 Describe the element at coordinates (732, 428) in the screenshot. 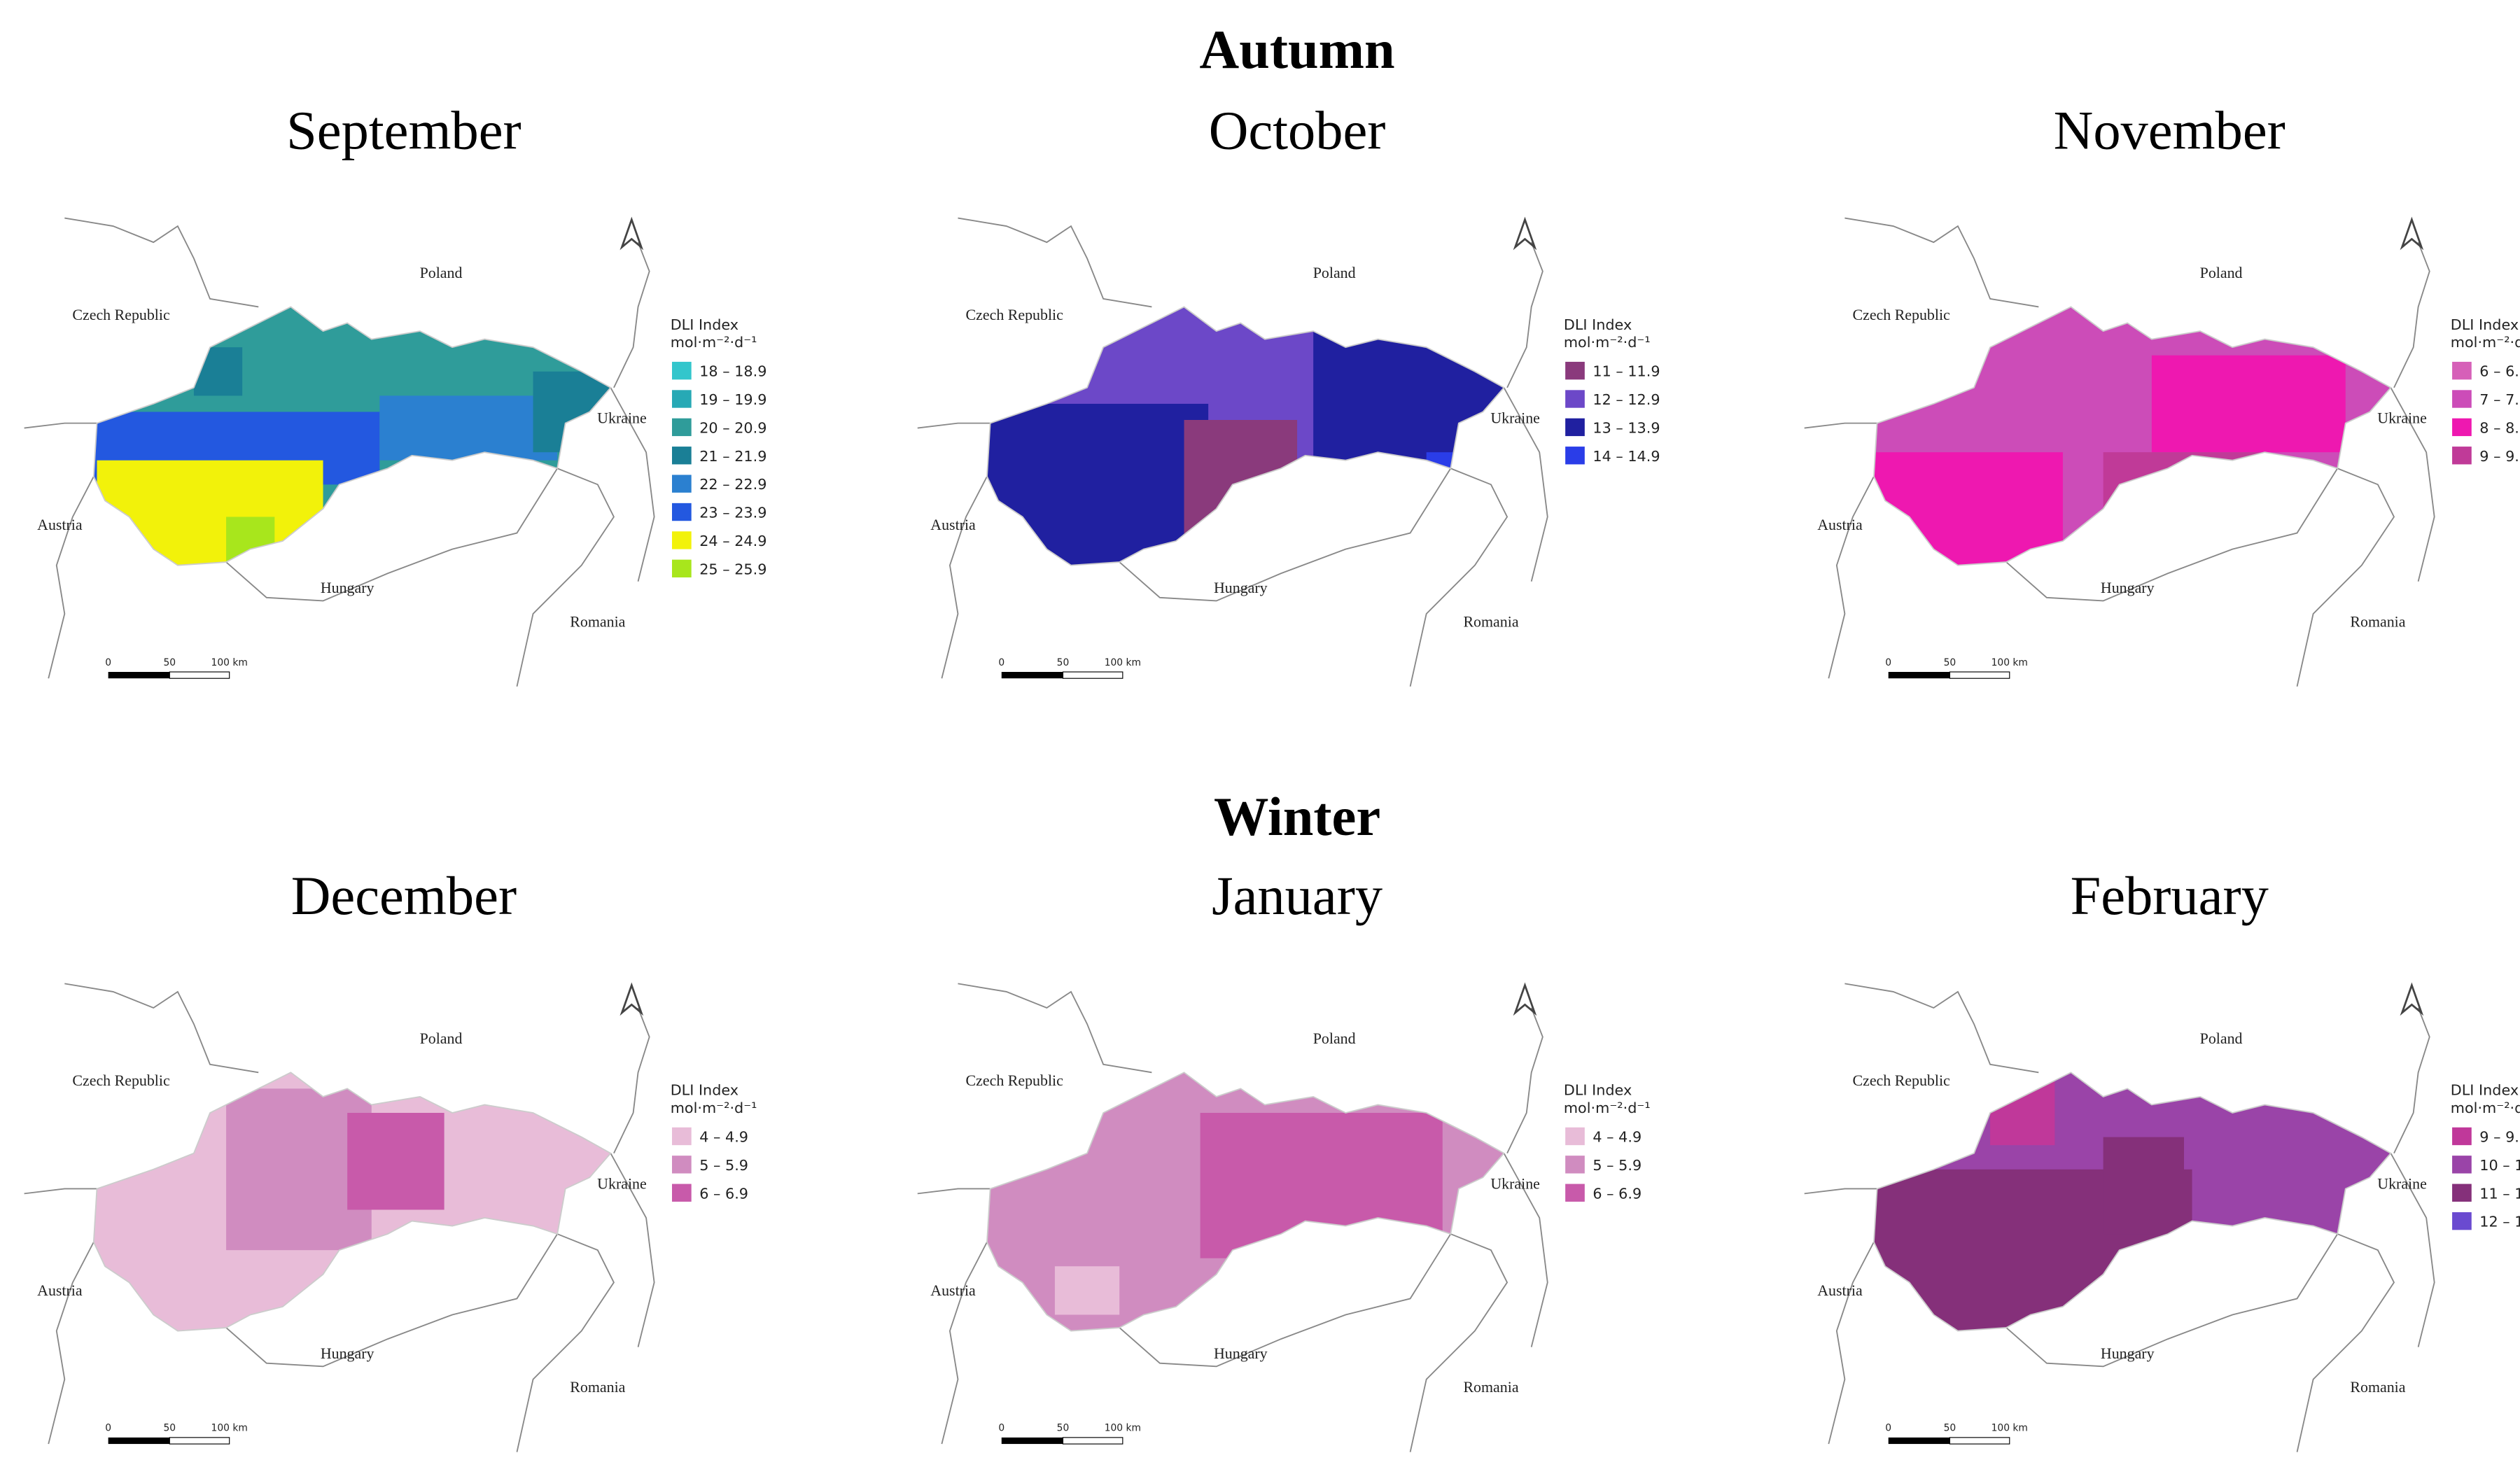

I see `legend-label: 20 – 20.9` at that location.